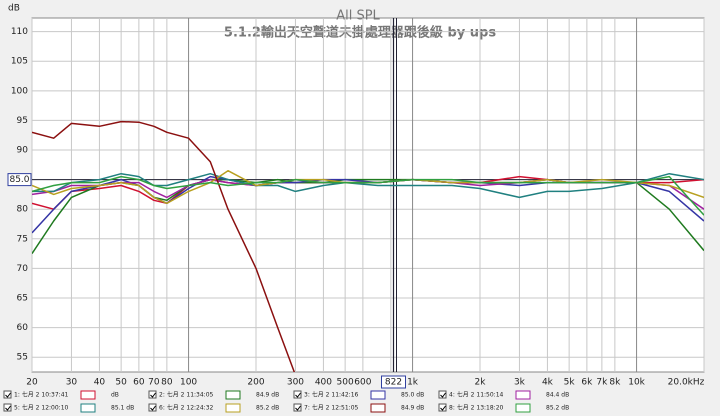 This screenshot has height=416, width=720. I want to click on x-tick-label: 7k, so click(602, 383).